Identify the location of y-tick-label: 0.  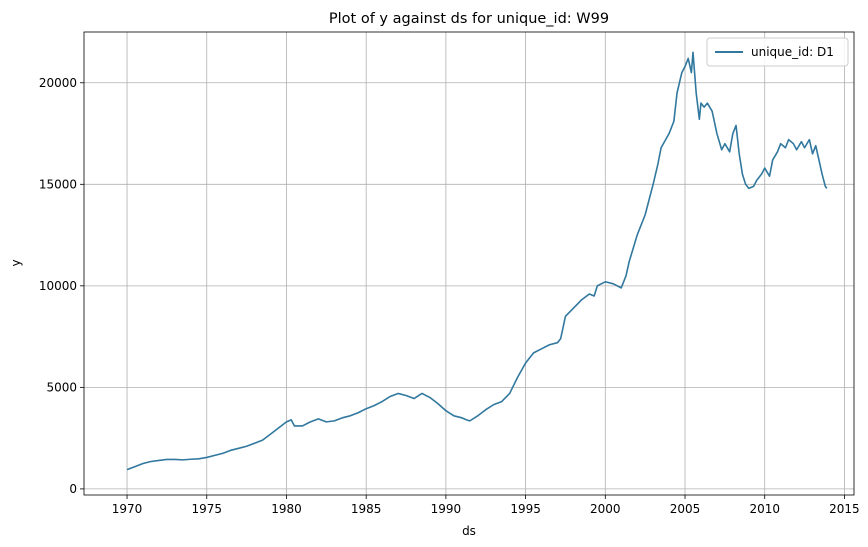
(73, 489).